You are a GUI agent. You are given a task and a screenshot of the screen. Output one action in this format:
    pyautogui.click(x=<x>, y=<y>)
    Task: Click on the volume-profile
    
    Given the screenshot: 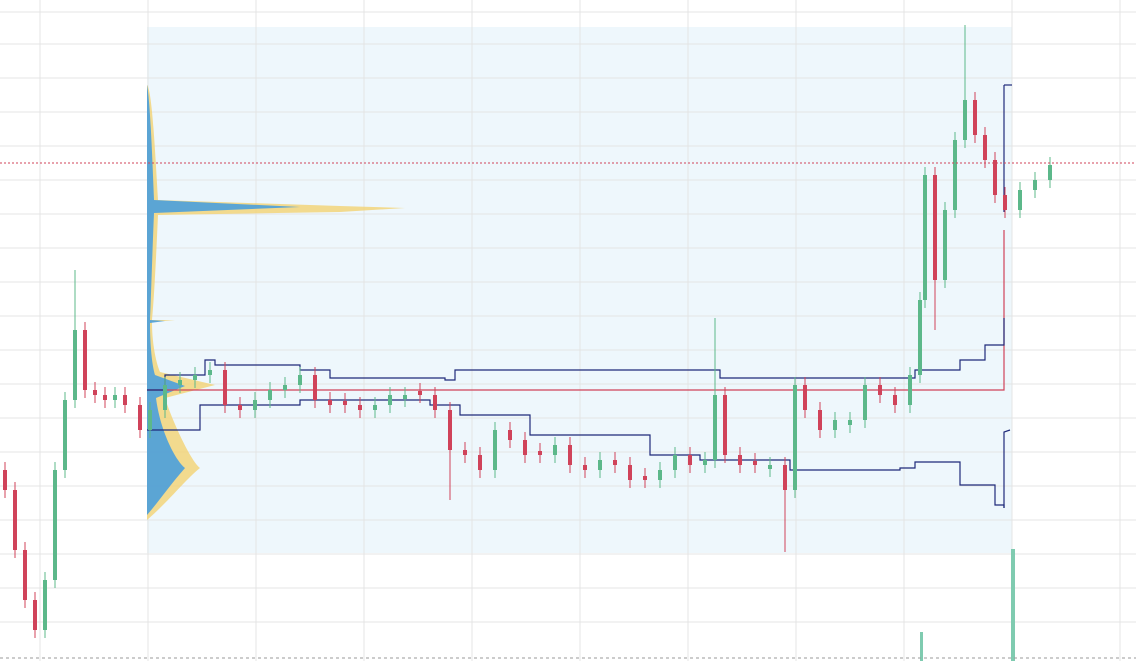 What is the action you would take?
    pyautogui.click(x=276, y=302)
    